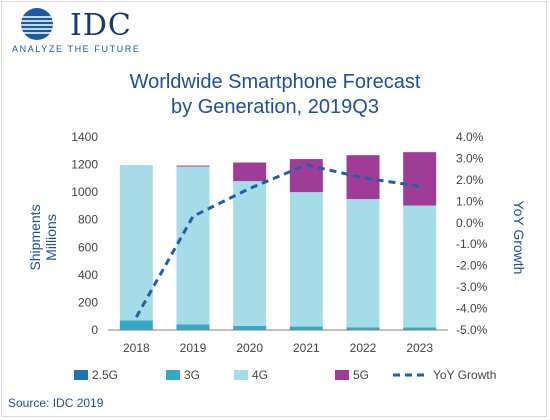  What do you see at coordinates (472, 244) in the screenshot?
I see `y2-tick-label: -1.0%` at bounding box center [472, 244].